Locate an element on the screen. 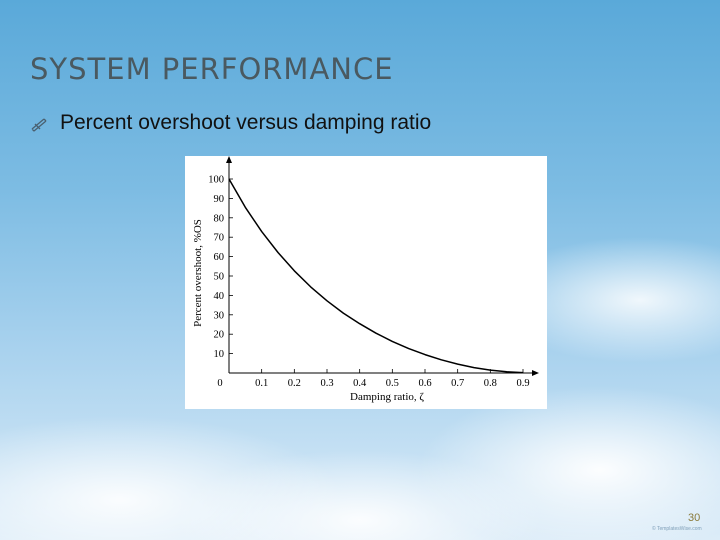 The height and width of the screenshot is (540, 720). x-tick-label: 0.4 is located at coordinates (360, 383).